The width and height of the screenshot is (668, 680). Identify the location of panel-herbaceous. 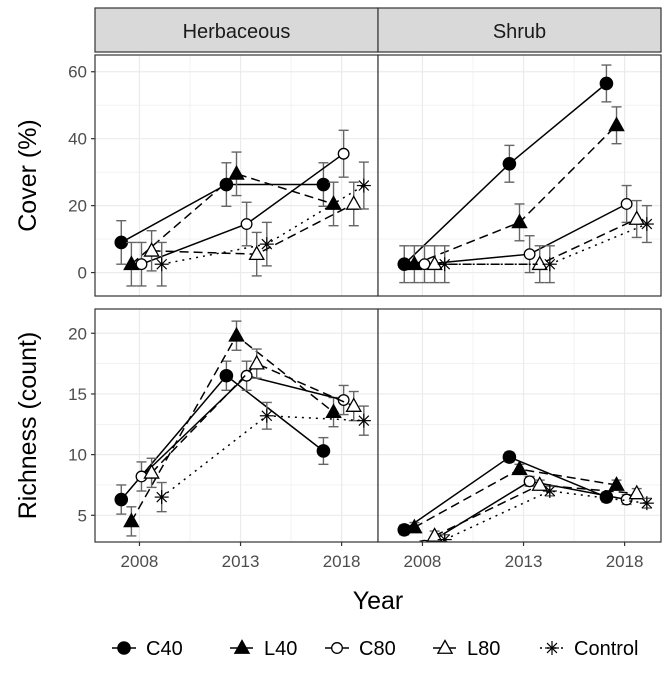
(236, 425).